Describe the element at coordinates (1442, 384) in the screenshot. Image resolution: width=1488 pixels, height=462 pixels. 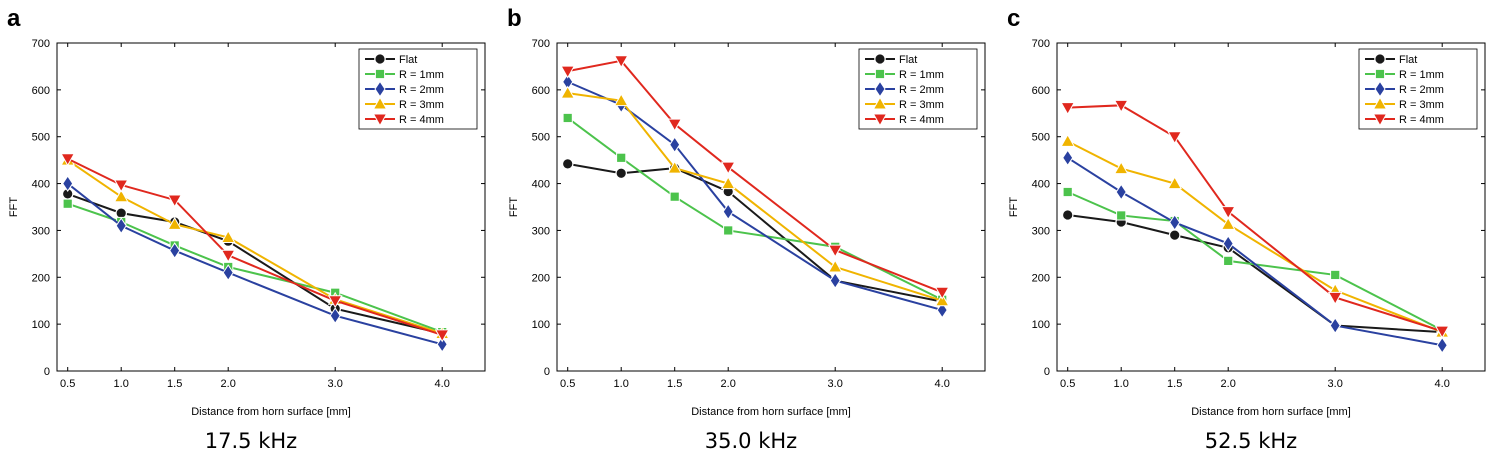
I see `x-tick-label: 4.0` at that location.